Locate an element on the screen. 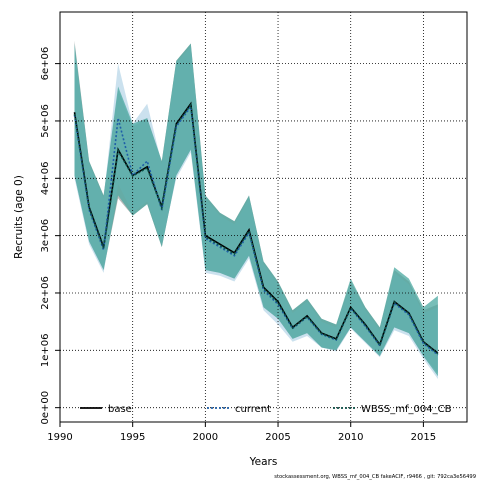 The image size is (480, 480). legend: base current WBSS_mf_004_CB is located at coordinates (266, 409).